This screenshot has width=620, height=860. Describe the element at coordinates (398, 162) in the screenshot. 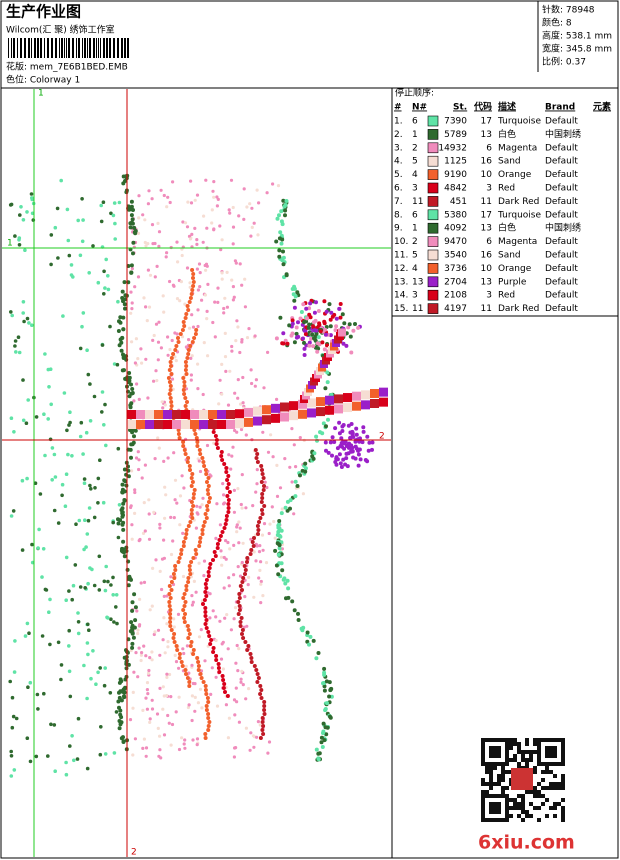

I see `row-index: 4.` at that location.